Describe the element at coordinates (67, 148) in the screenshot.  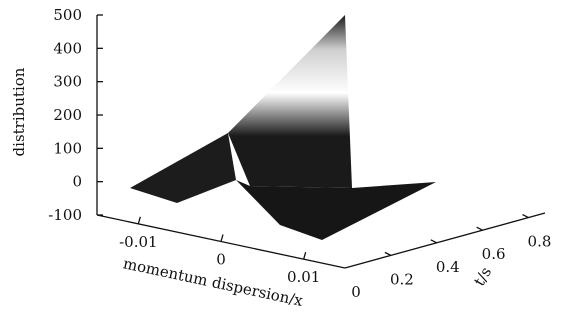
I see `z-tick-label: 100` at that location.